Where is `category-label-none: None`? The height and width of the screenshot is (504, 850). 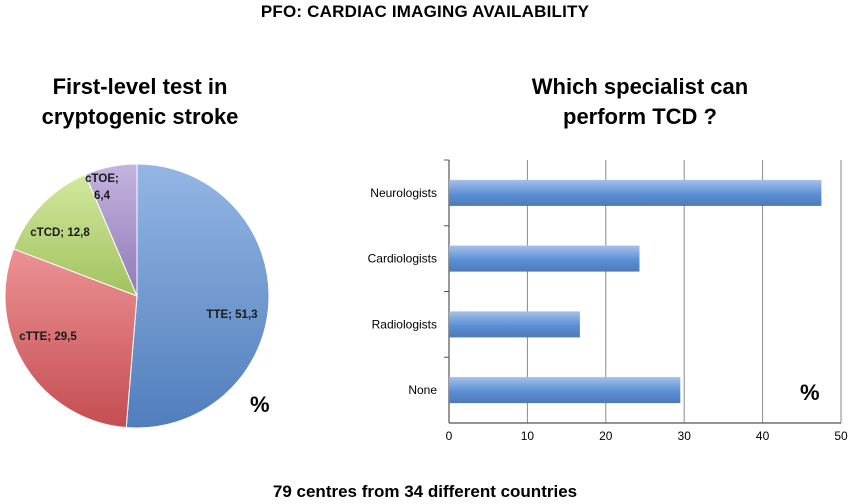
category-label-none: None is located at coordinates (422, 390).